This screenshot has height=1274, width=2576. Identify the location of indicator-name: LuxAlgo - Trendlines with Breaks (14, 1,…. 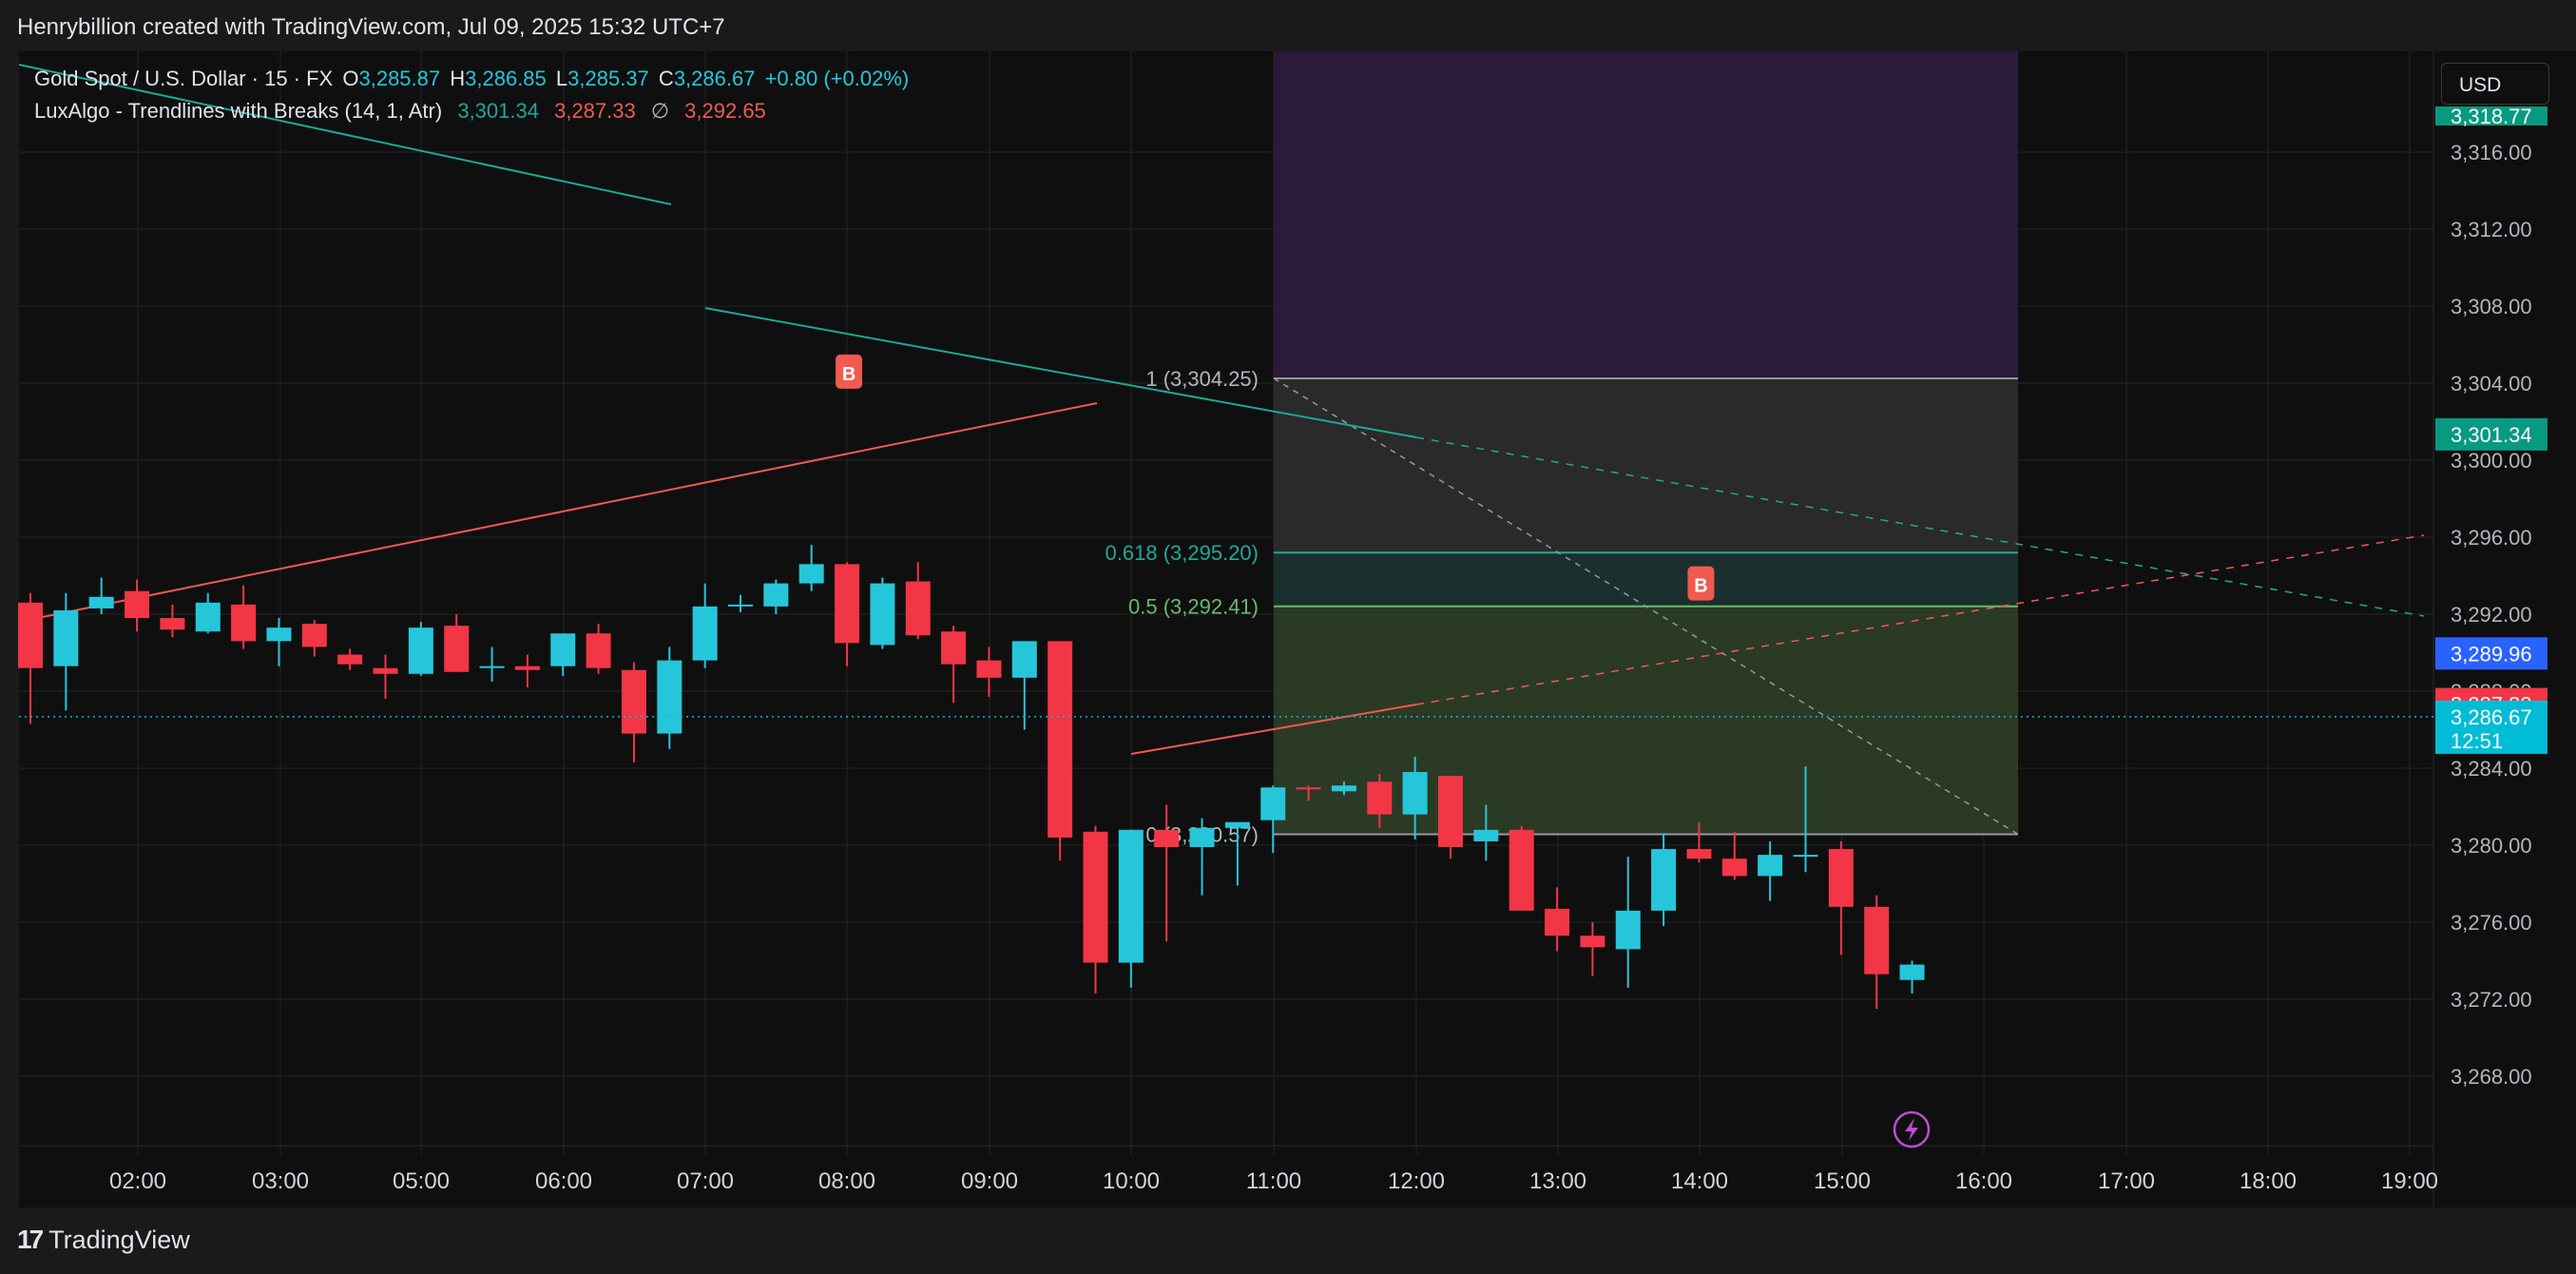
(238, 111).